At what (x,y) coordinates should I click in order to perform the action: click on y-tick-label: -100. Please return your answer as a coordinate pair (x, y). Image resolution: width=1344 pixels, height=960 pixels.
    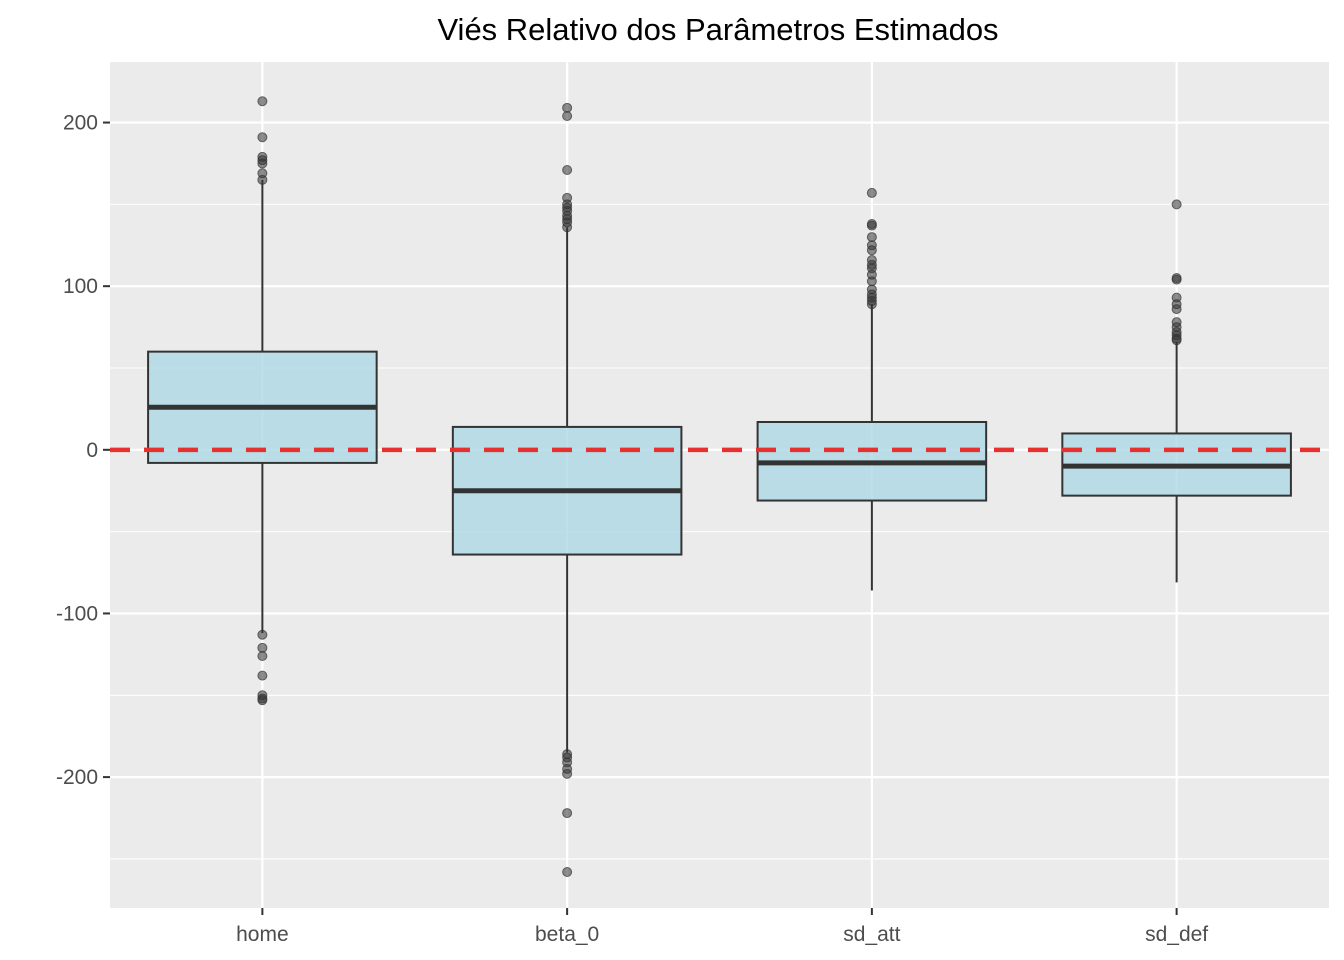
    Looking at the image, I should click on (77, 613).